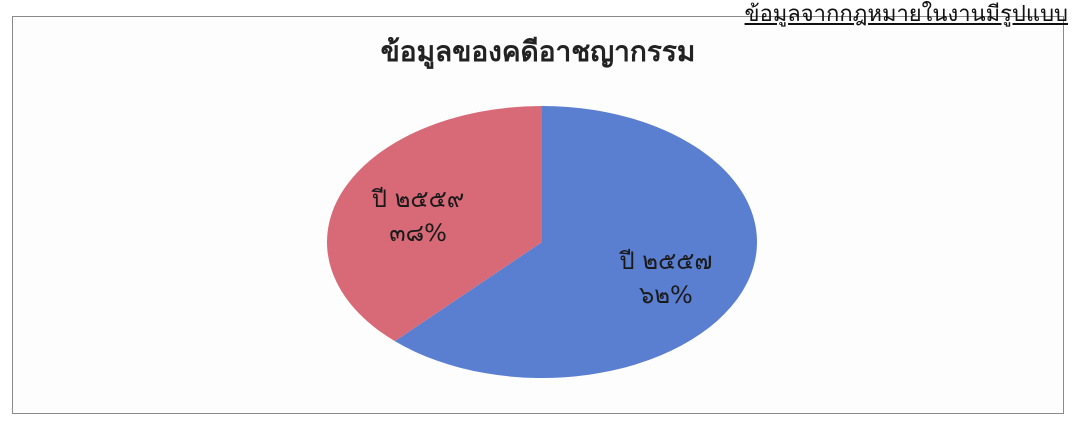 This screenshot has width=1076, height=423. Describe the element at coordinates (906, 14) in the screenshot. I see `header-cut-text: ข้อมูลจากกฎหมายในงานมีรูปแบบ` at that location.